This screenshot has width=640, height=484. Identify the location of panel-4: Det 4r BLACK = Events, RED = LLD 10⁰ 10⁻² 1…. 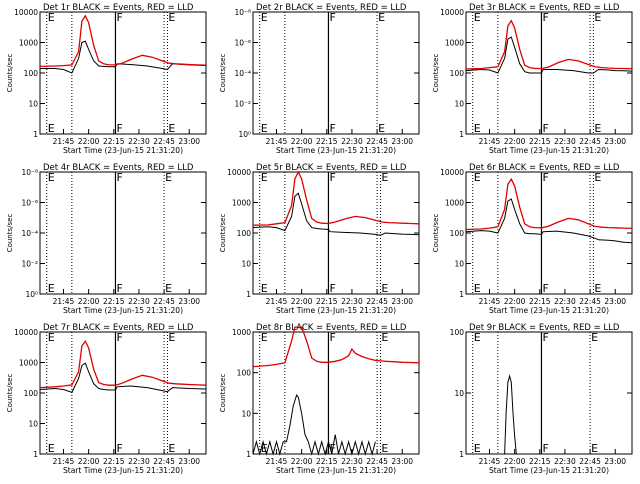
(106, 239).